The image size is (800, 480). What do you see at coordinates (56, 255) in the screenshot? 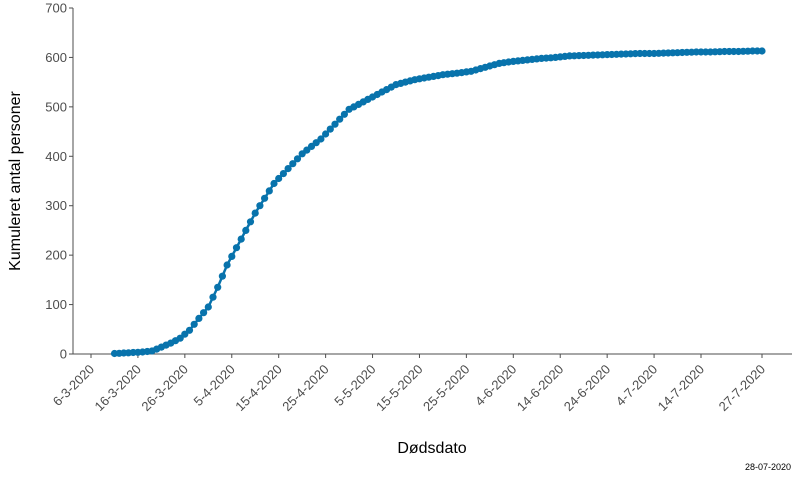
I see `y-tick-label: 200` at bounding box center [56, 255].